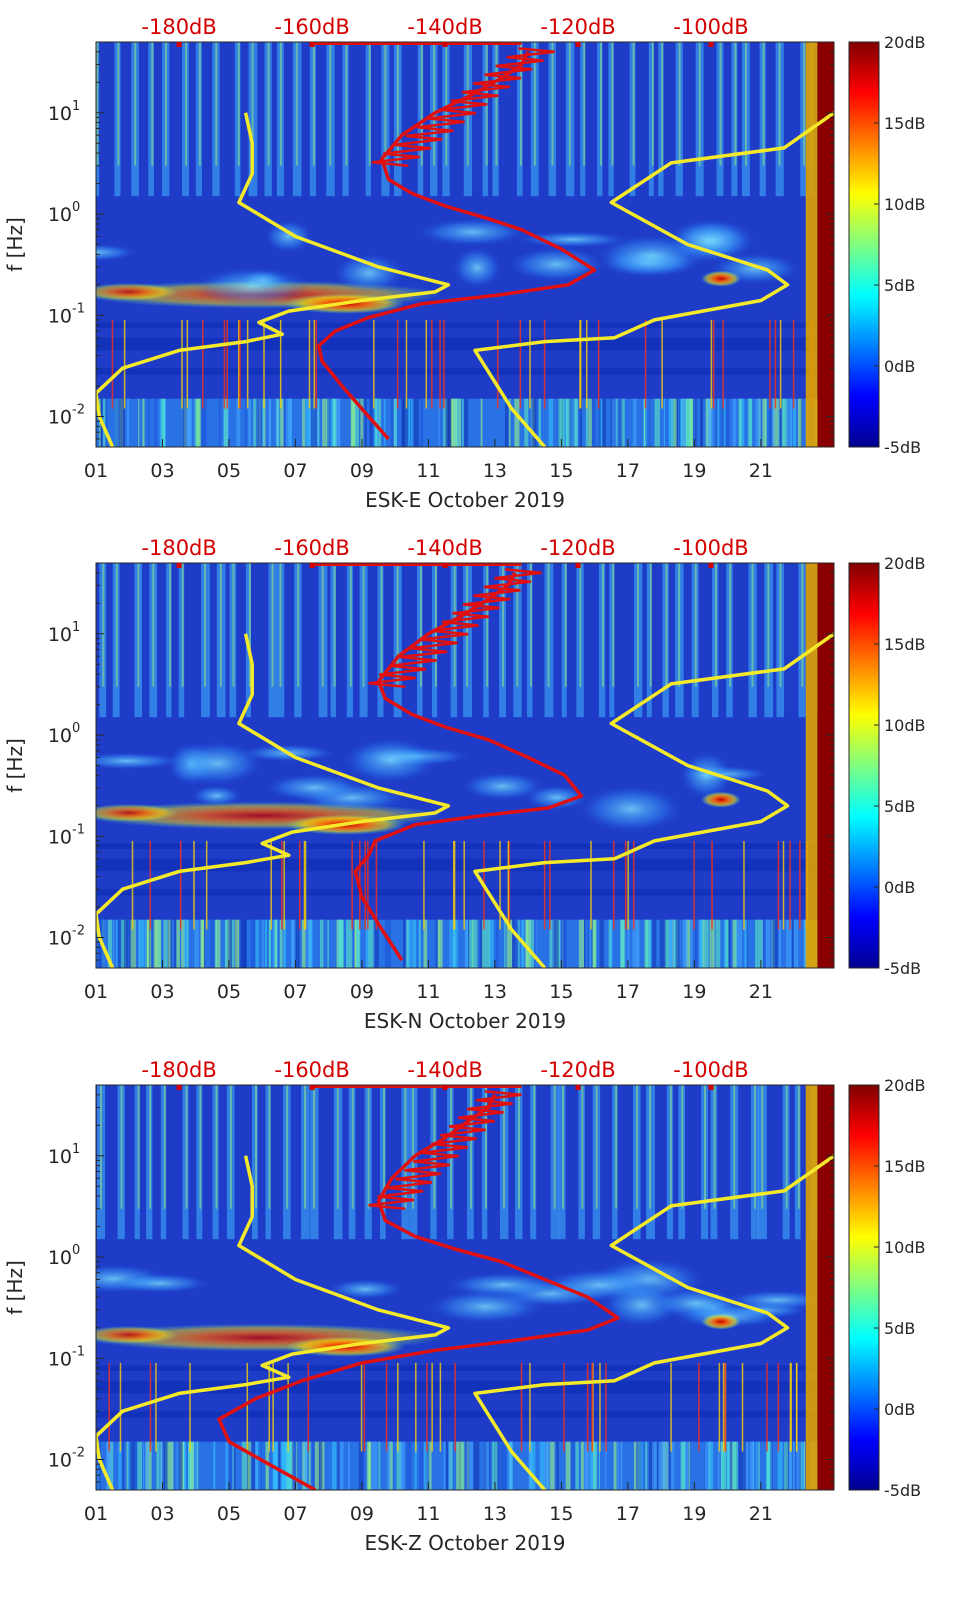 This screenshot has height=1599, width=962. What do you see at coordinates (578, 1087) in the screenshot?
I see `top-db-marker` at bounding box center [578, 1087].